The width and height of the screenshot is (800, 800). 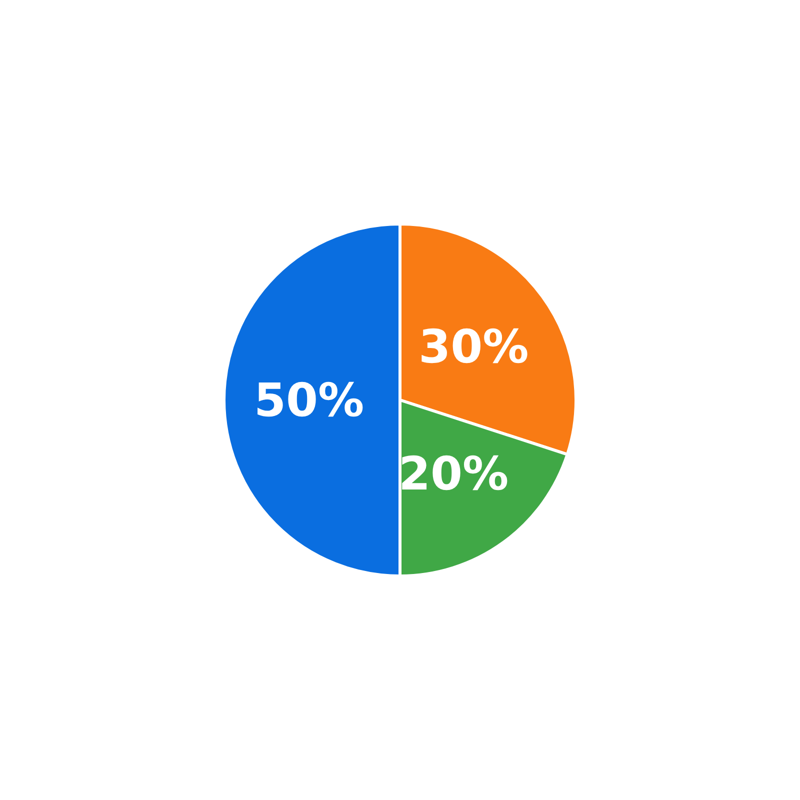 I want to click on data-label: 50%, so click(x=309, y=400).